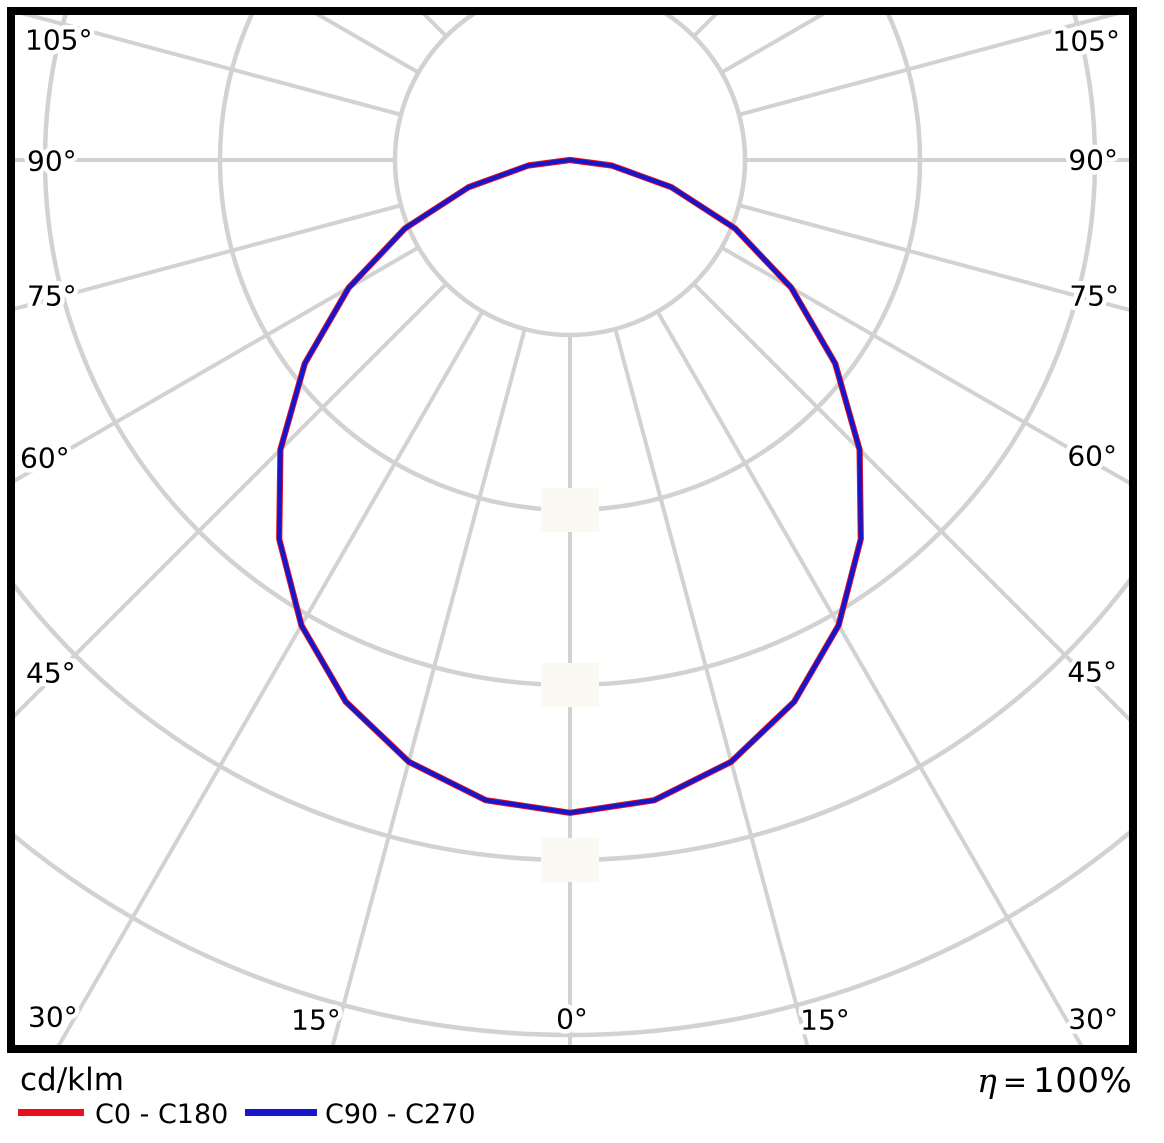  What do you see at coordinates (987, 1080) in the screenshot?
I see `eta-symbol: η` at bounding box center [987, 1080].